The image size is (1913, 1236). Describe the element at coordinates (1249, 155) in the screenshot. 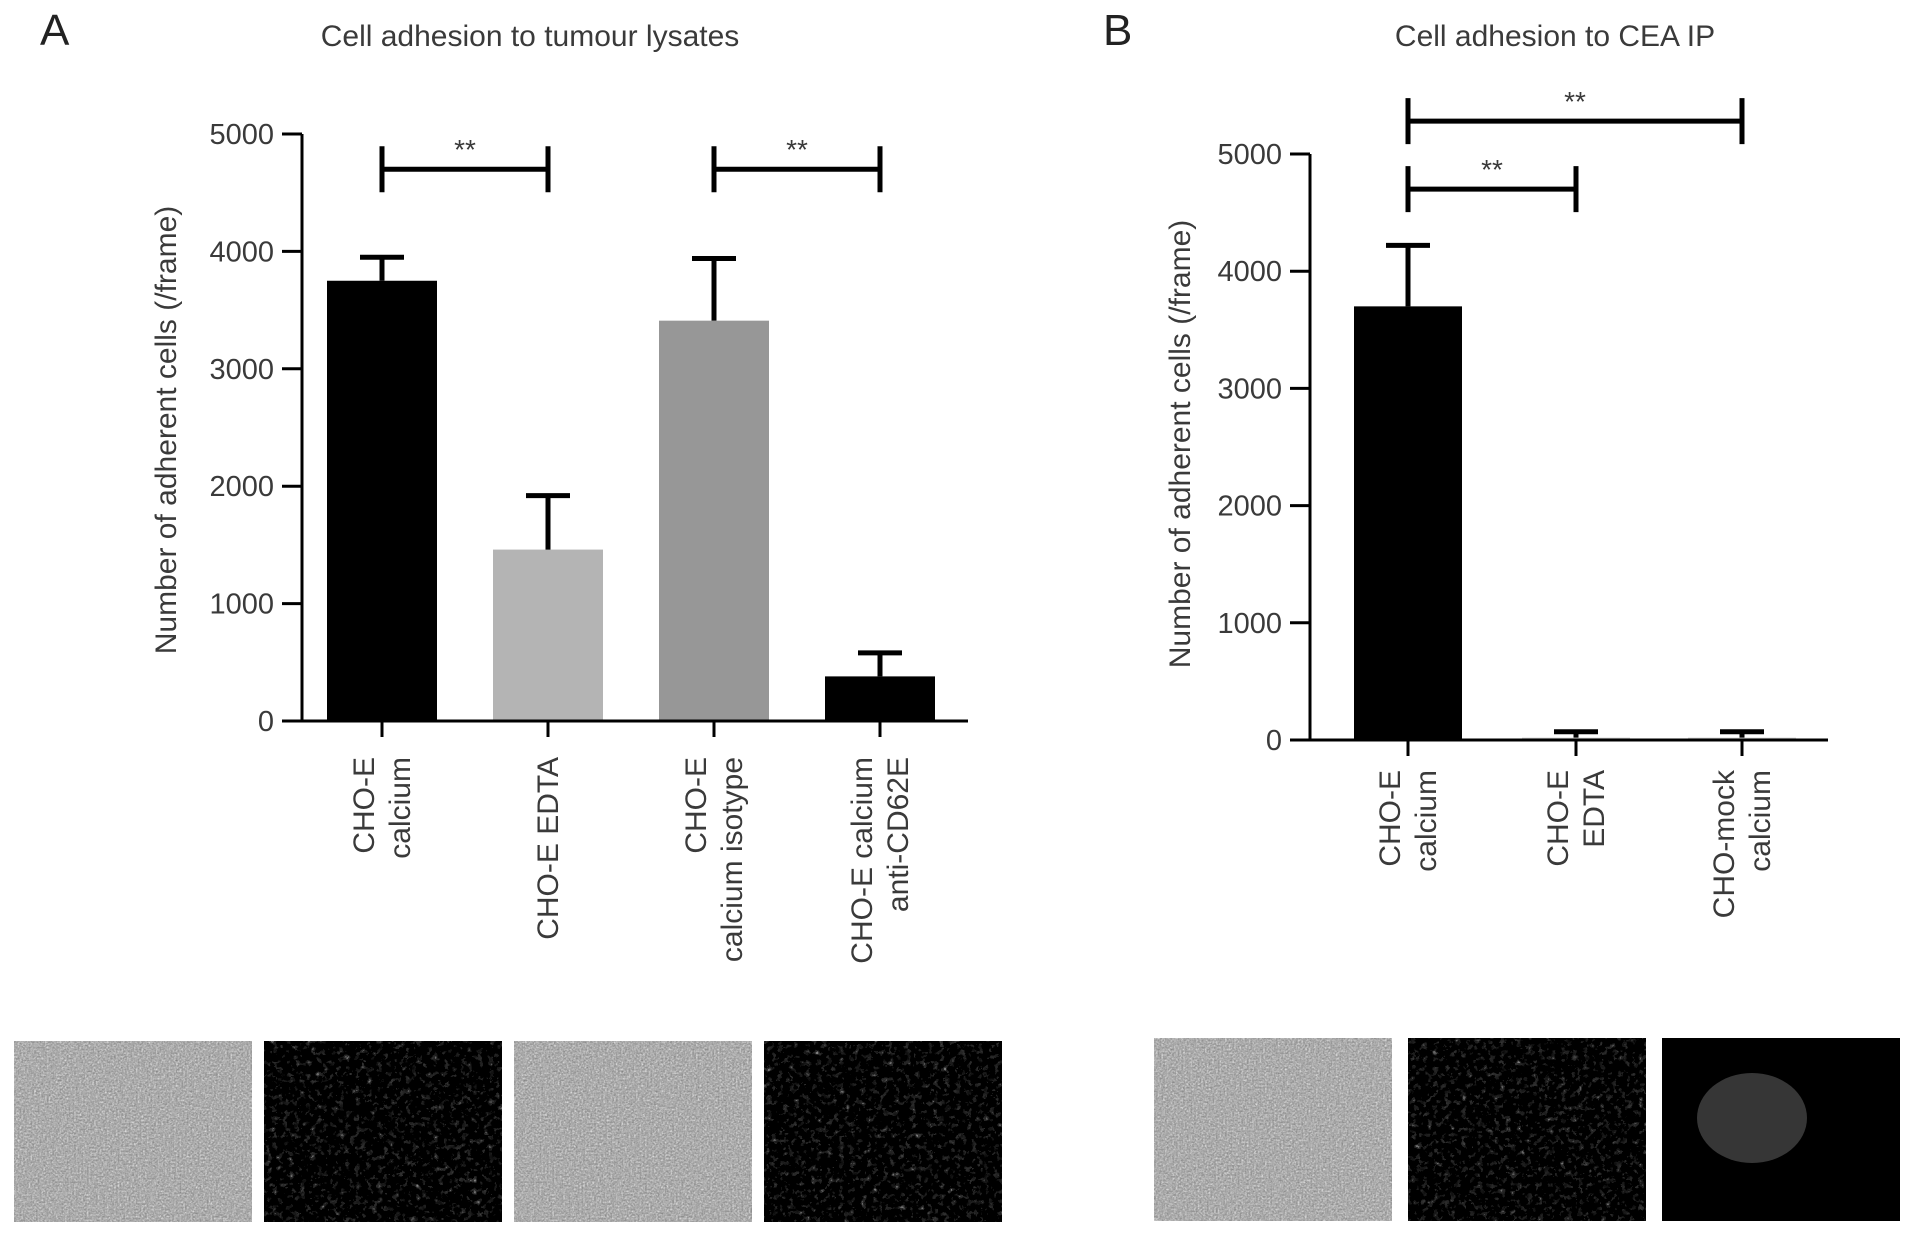

I see `panel-b-y-tick-label: 5000` at that location.